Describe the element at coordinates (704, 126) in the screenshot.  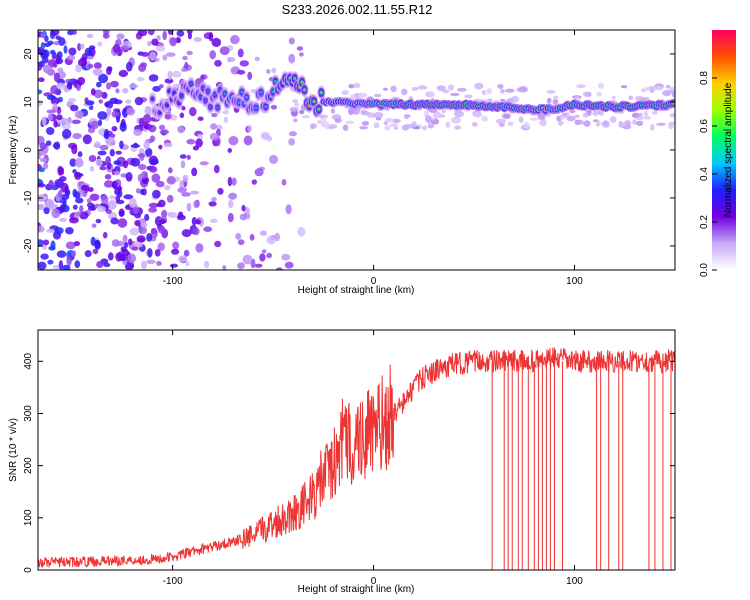
I see `colorbar-tick-label: 0.6` at that location.